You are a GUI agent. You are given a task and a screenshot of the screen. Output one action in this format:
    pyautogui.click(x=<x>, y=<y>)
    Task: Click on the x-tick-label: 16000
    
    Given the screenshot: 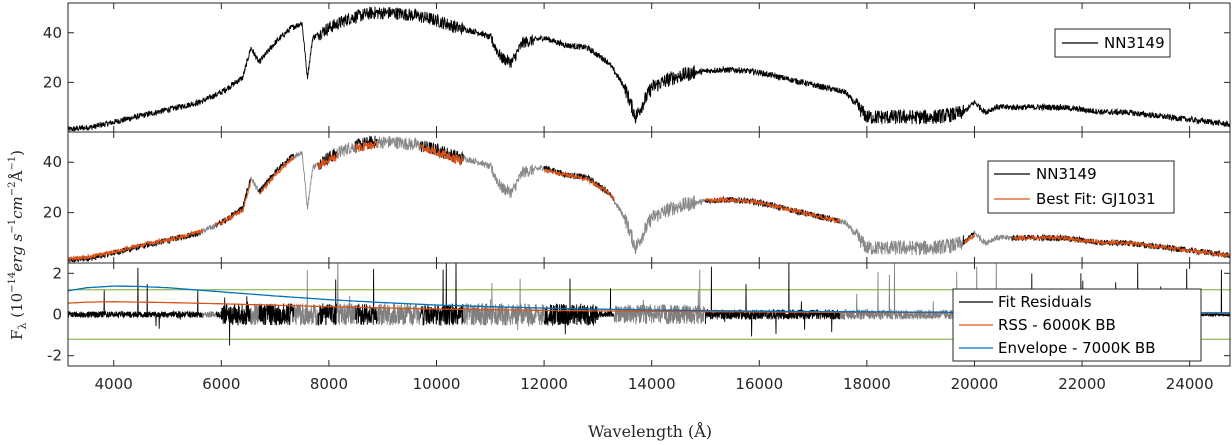 What is the action you would take?
    pyautogui.click(x=759, y=384)
    